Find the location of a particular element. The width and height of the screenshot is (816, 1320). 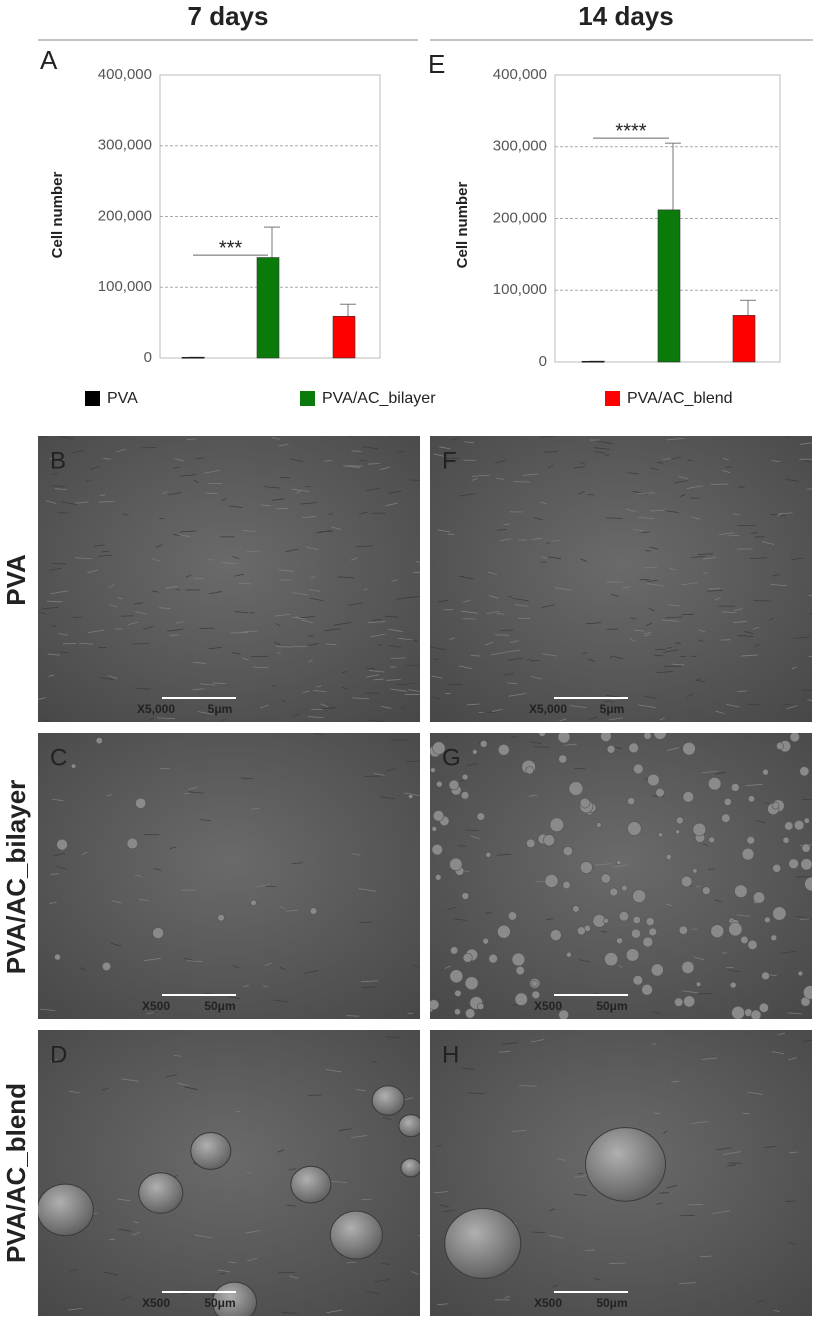

y-tick-label: 300,000 is located at coordinates (520, 146).